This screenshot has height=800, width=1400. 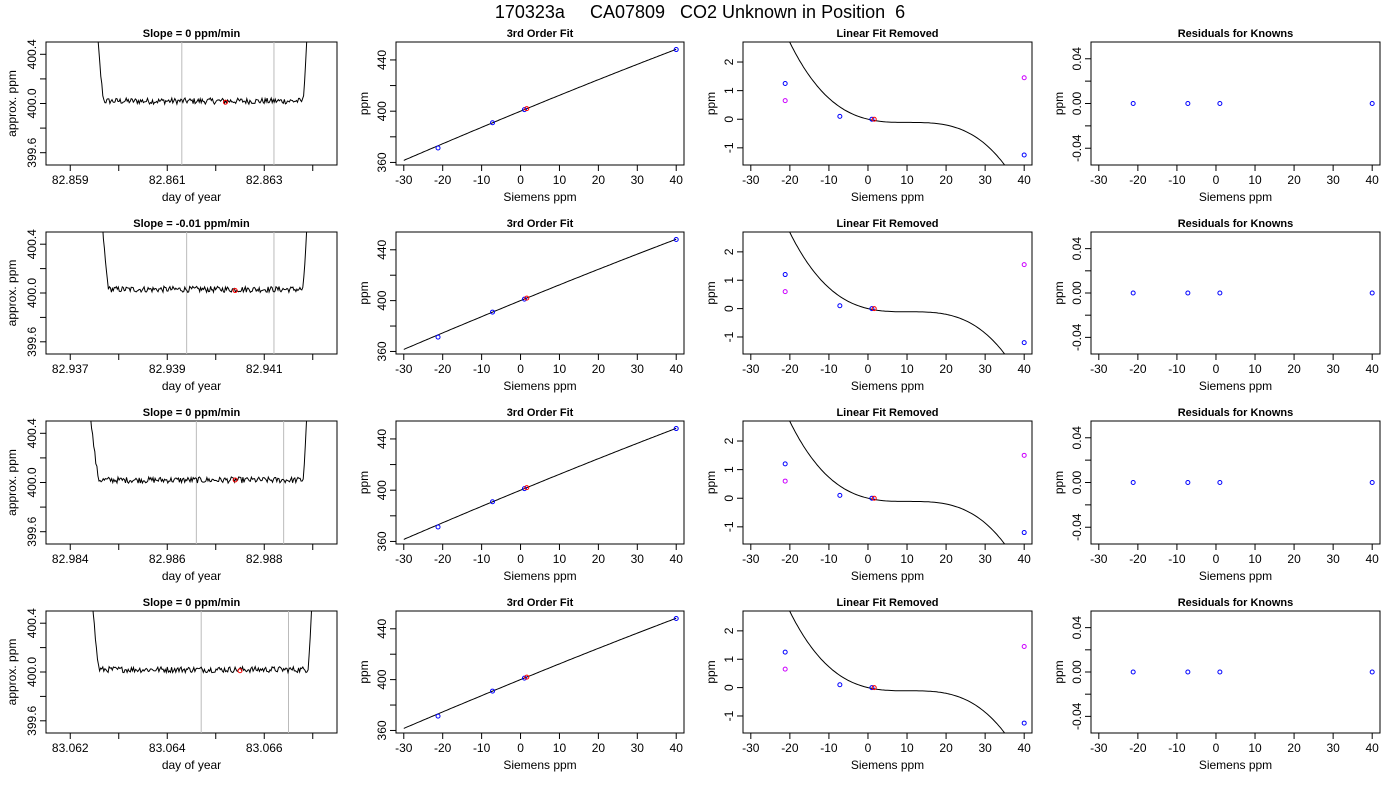 I want to click on y-tick-label: 360, so click(x=382, y=730).